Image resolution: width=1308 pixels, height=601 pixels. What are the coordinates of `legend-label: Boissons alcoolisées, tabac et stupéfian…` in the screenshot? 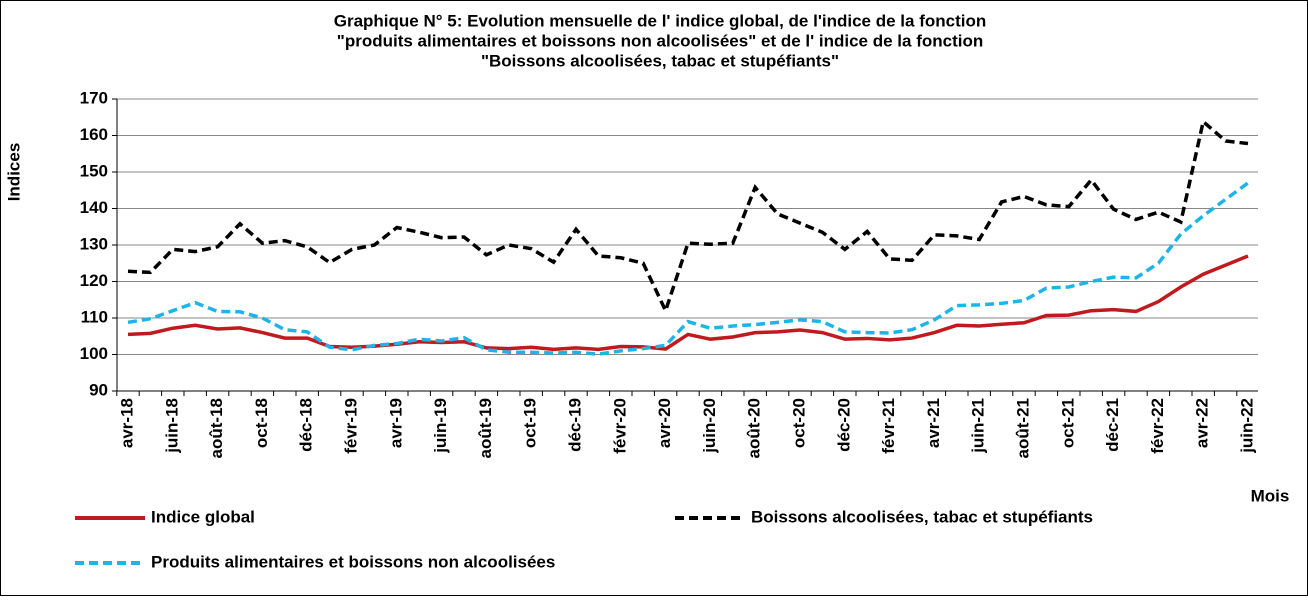 It's located at (922, 516).